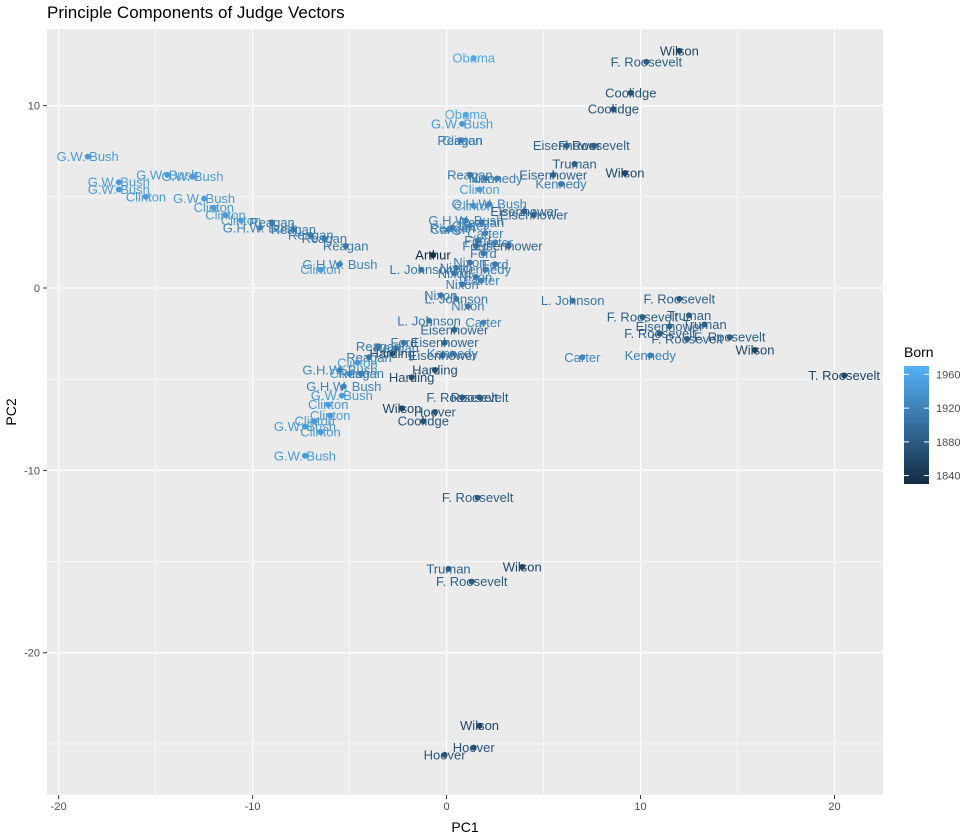  Describe the element at coordinates (404, 342) in the screenshot. I see `point-label: Ford` at that location.